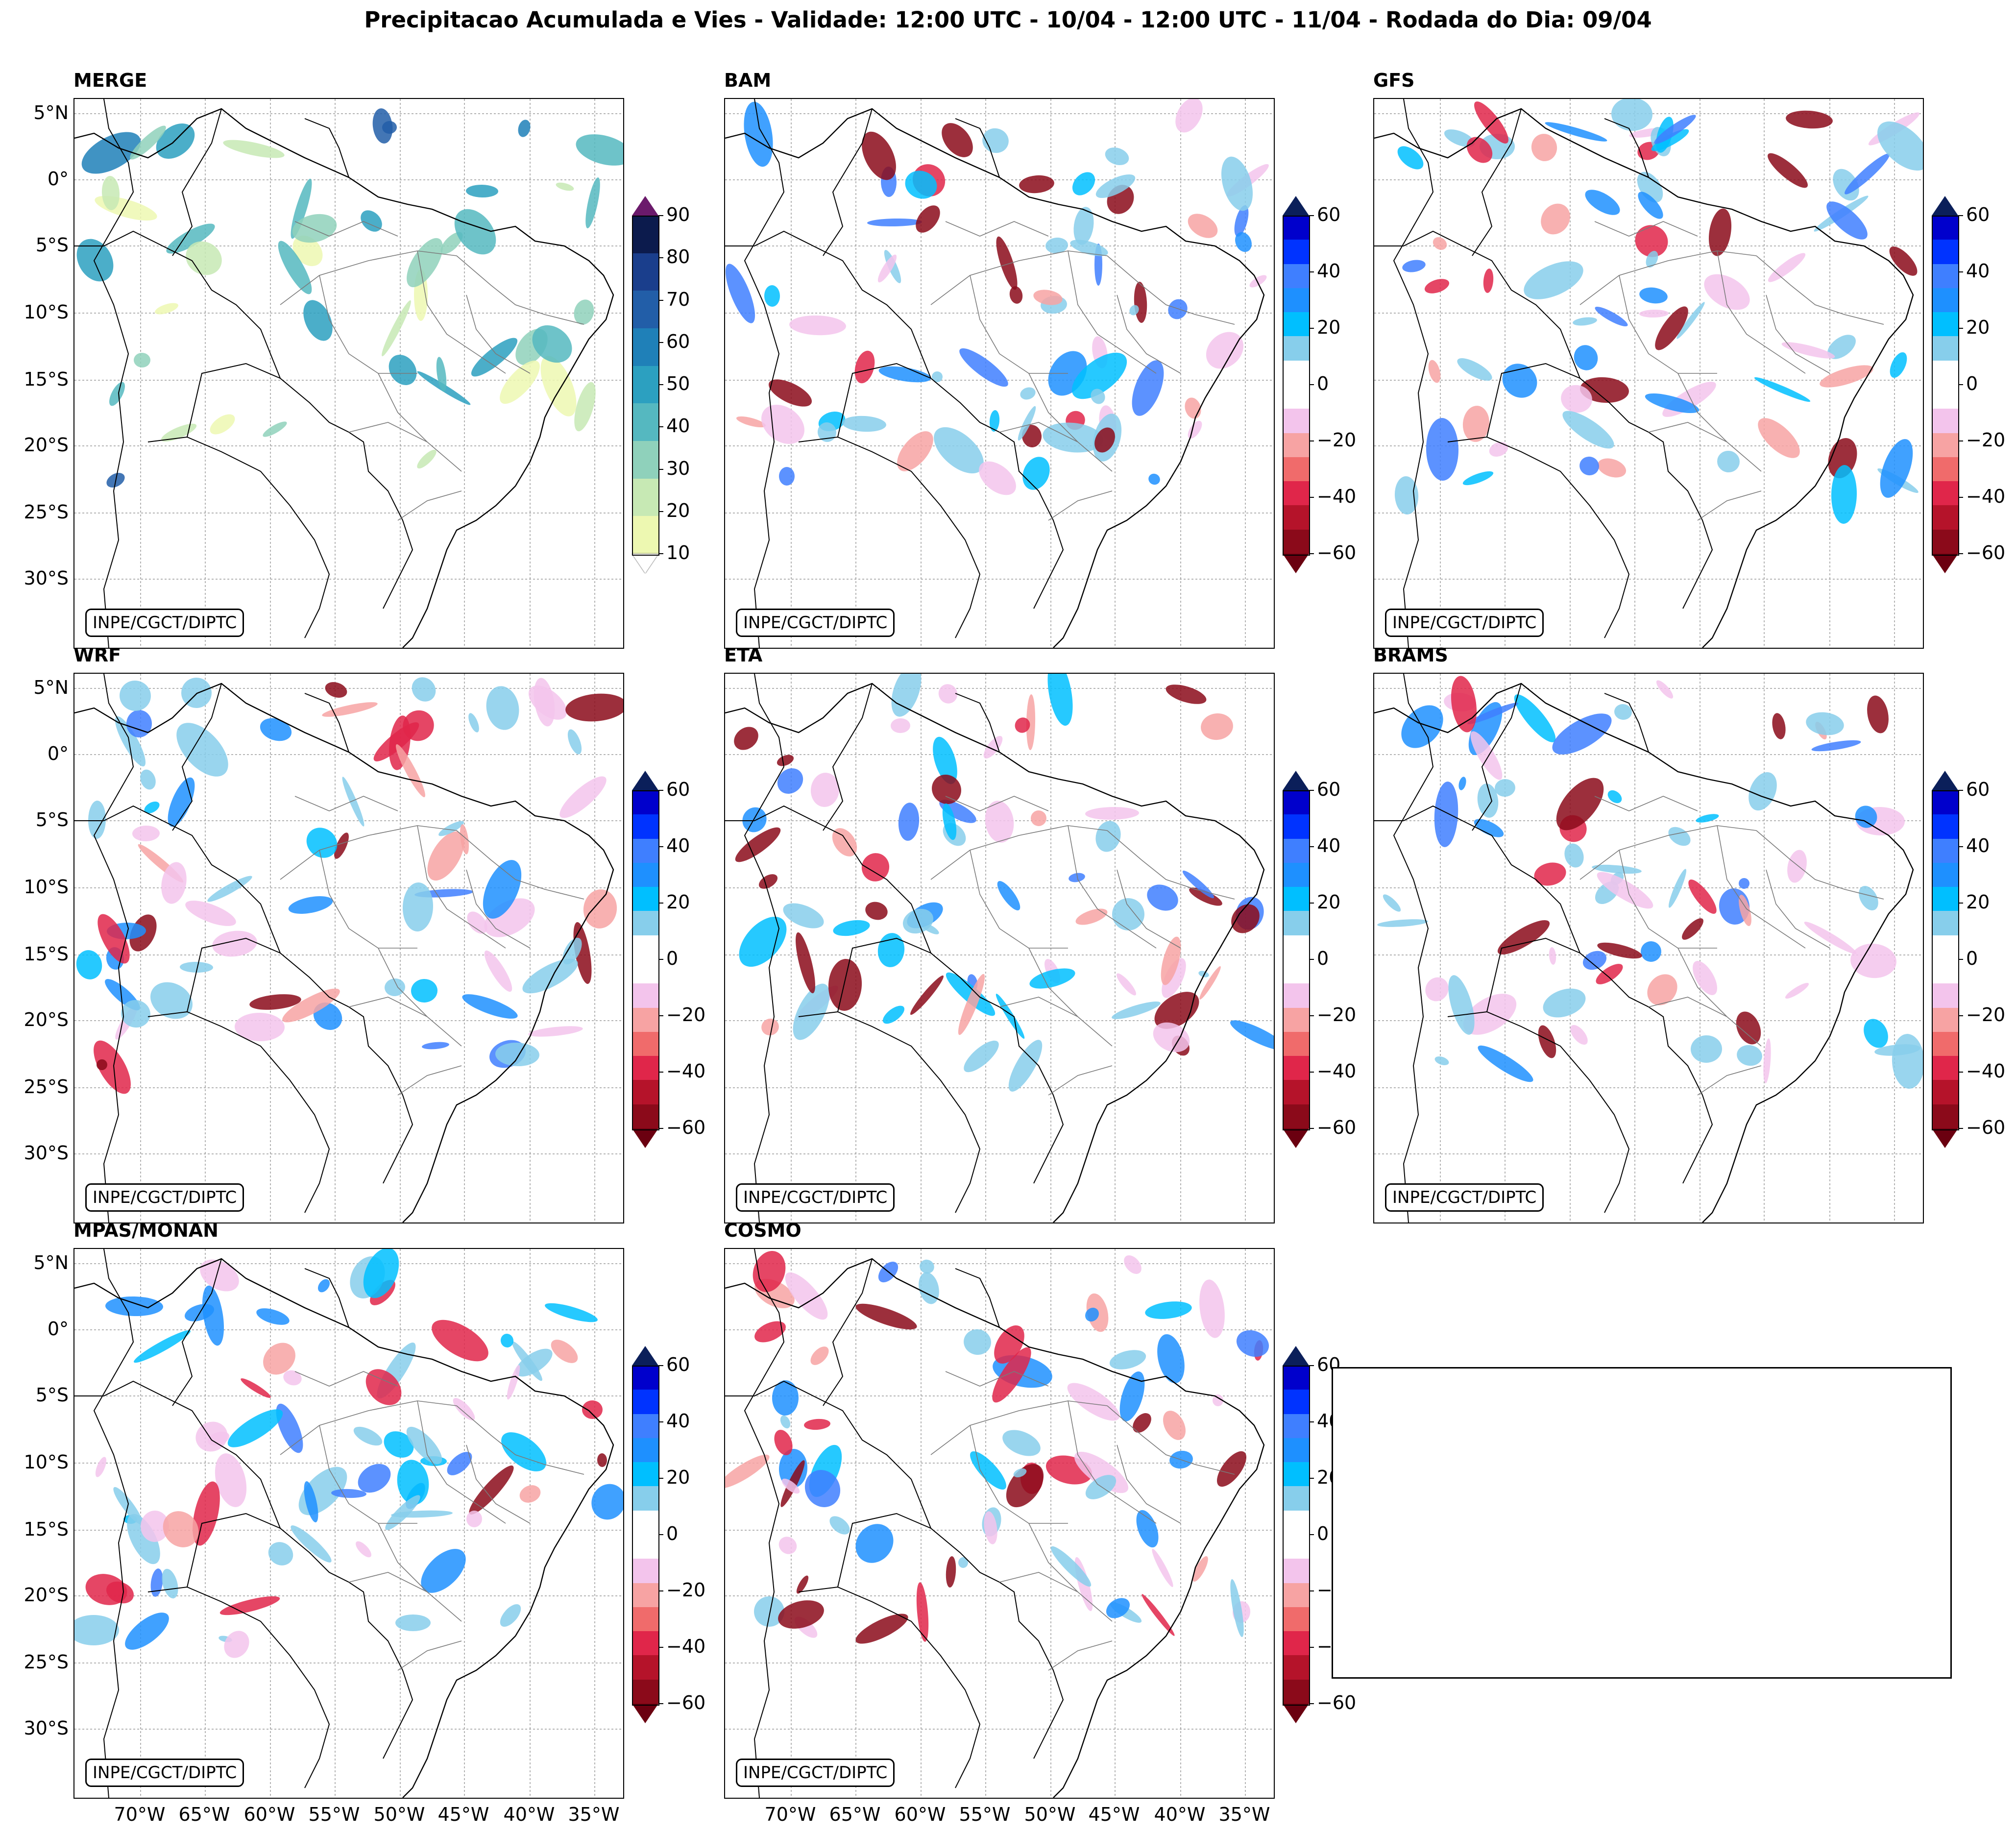  What do you see at coordinates (666, 384) in the screenshot?
I see `precip-colorbar: 90 80 70 60 50 40 30 20 10` at bounding box center [666, 384].